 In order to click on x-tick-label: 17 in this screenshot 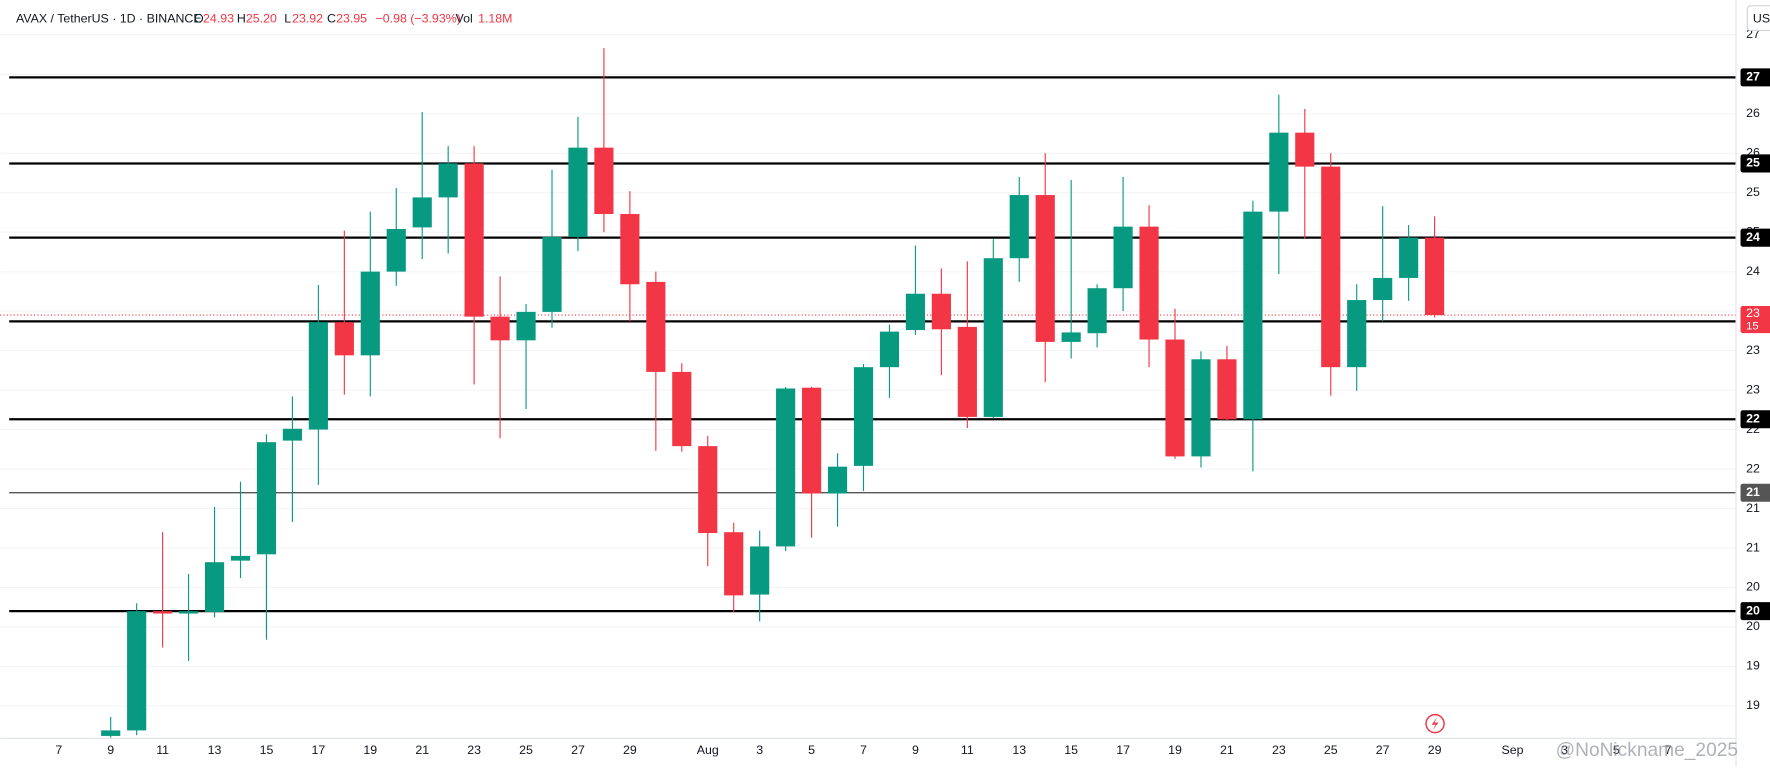, I will do `click(318, 750)`.